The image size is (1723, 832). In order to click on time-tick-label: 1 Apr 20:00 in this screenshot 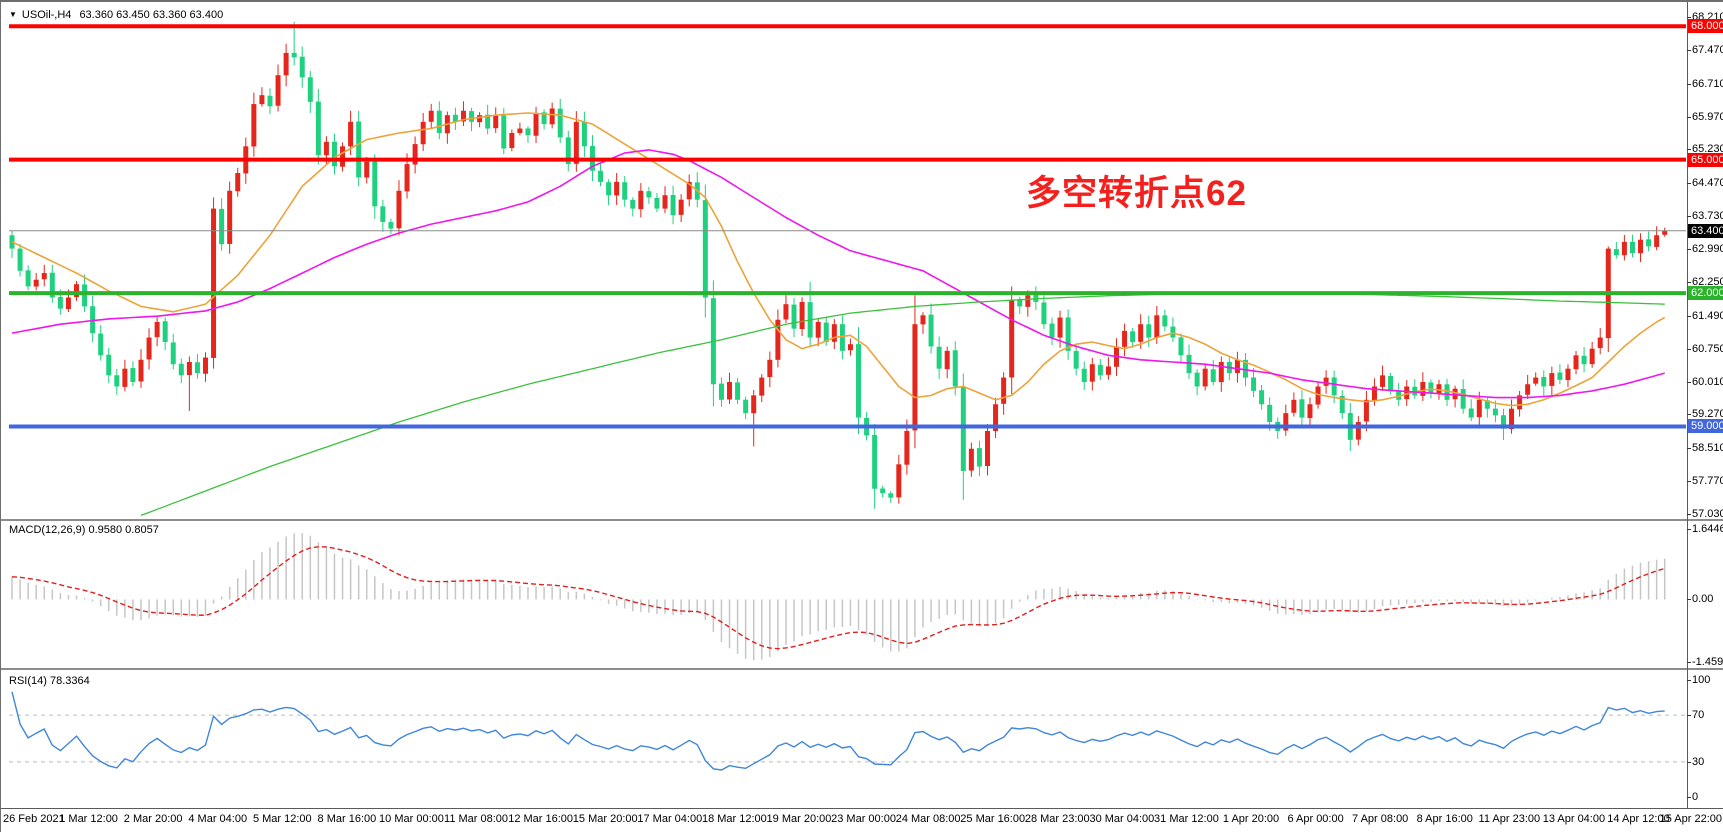, I will do `click(1251, 819)`.